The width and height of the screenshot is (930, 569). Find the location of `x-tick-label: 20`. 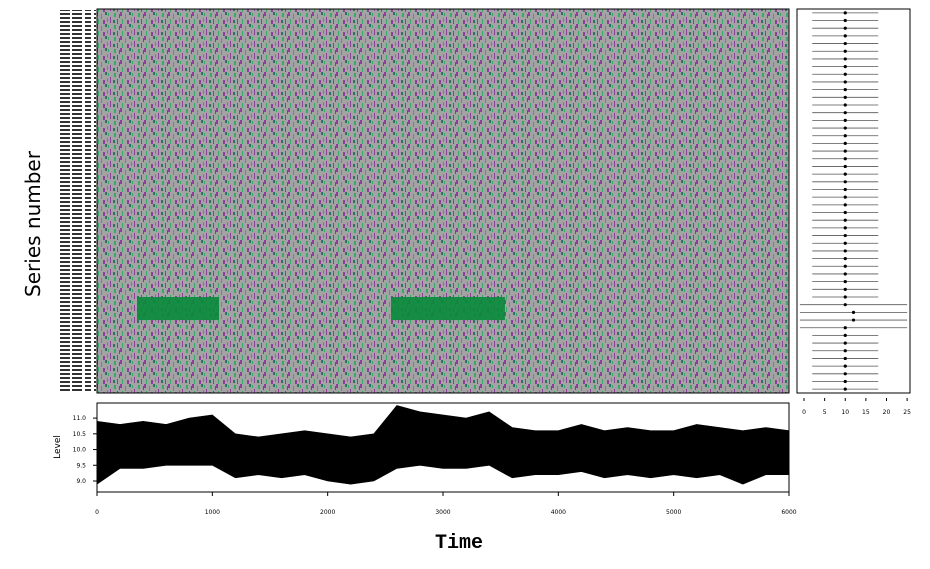

x-tick-label: 20 is located at coordinates (887, 412).